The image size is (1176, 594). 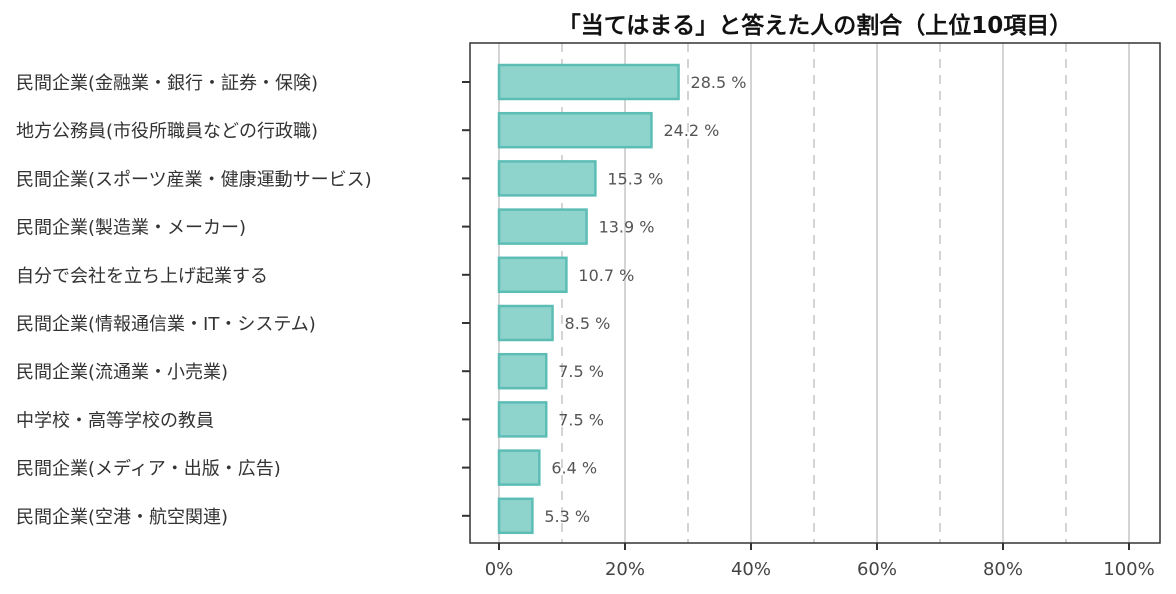 What do you see at coordinates (148, 469) in the screenshot?
I see `category-label: 民間企業(メディア・出版・広告)` at bounding box center [148, 469].